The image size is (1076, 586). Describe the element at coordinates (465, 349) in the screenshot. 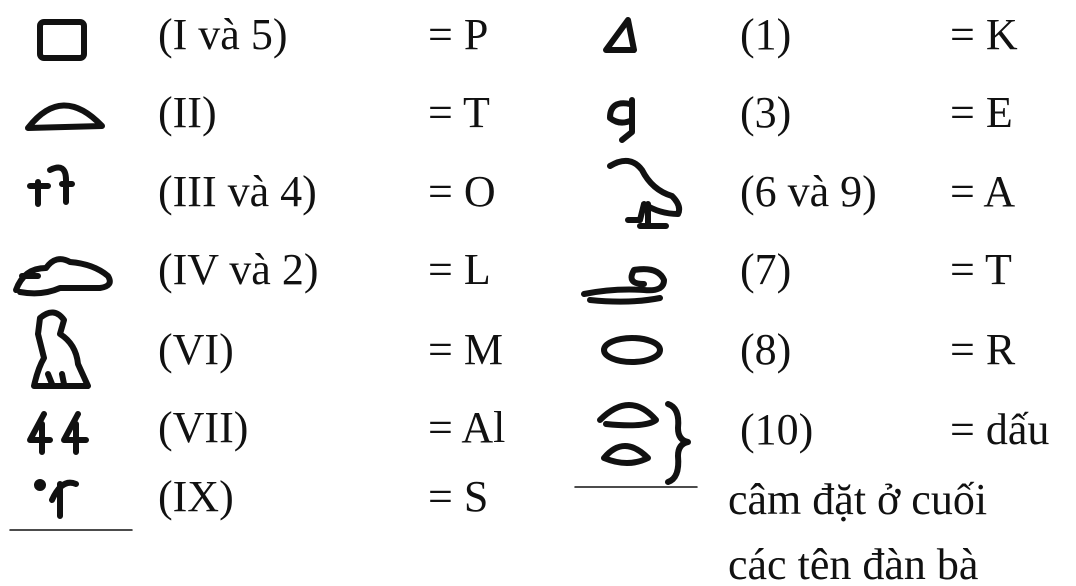

I see `letter: = M` at that location.